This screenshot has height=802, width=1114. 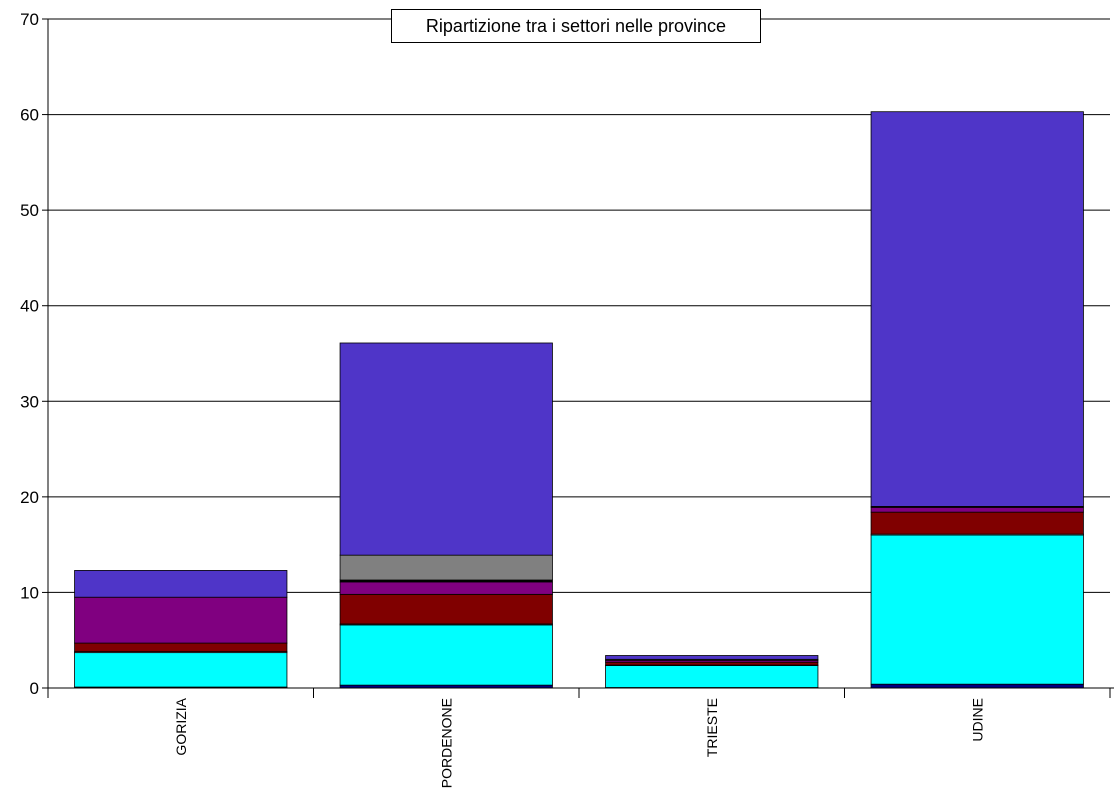 I want to click on y-tick-label: 40, so click(x=29, y=306).